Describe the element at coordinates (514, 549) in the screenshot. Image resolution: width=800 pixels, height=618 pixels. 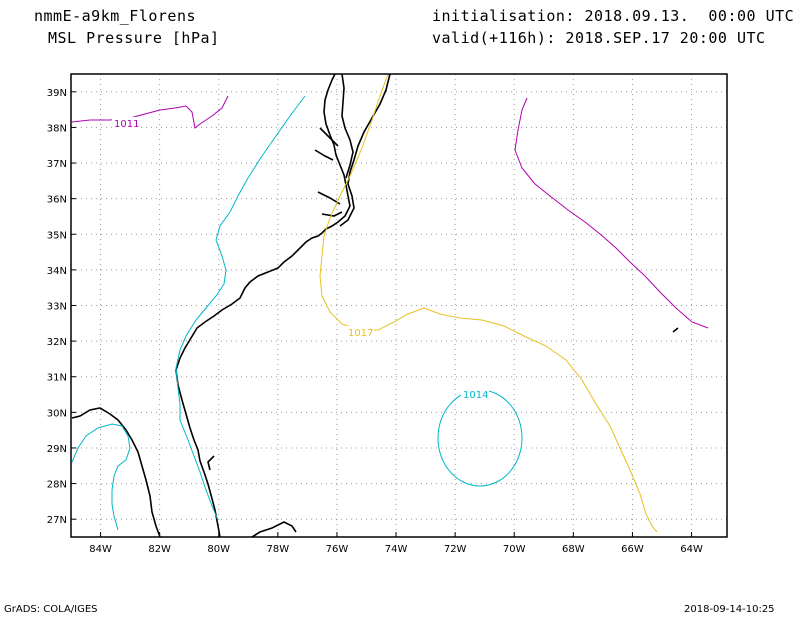
I see `lon-tick-label: 70W` at that location.